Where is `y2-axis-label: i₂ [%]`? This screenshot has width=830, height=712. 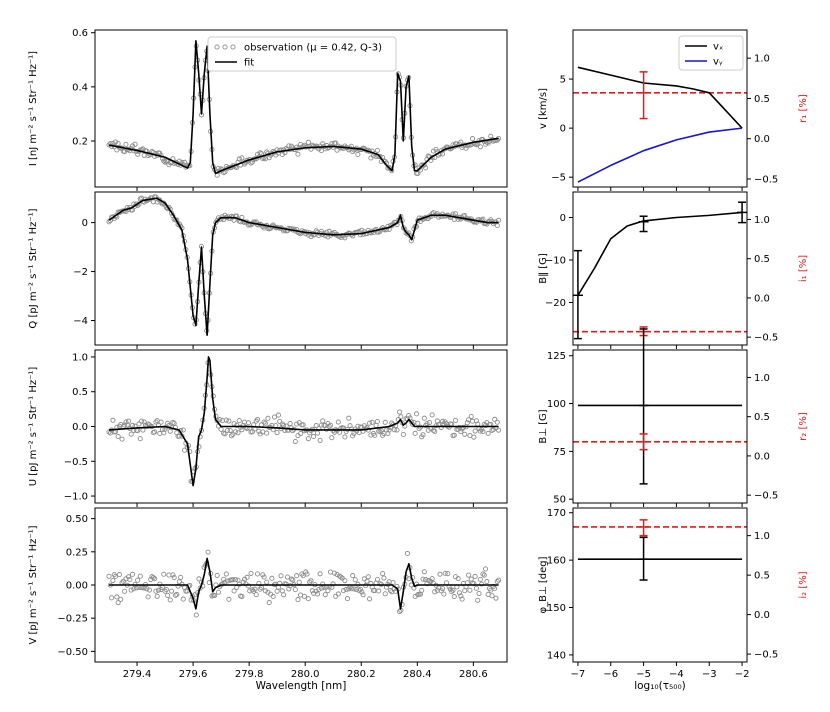
y2-axis-label: i₂ [%] is located at coordinates (803, 584).